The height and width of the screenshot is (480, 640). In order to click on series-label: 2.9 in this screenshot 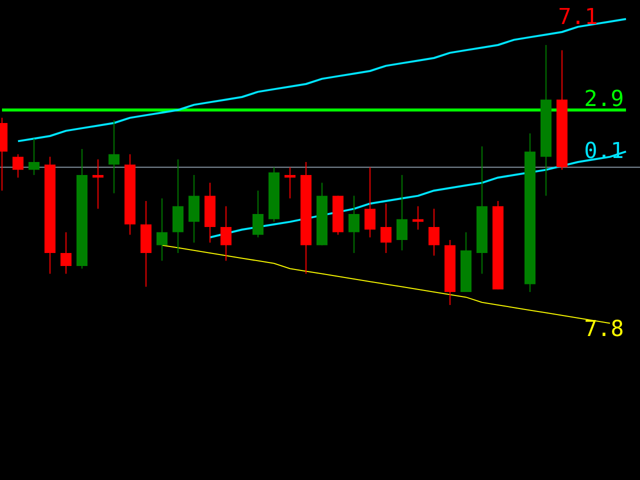, I will do `click(604, 99)`.